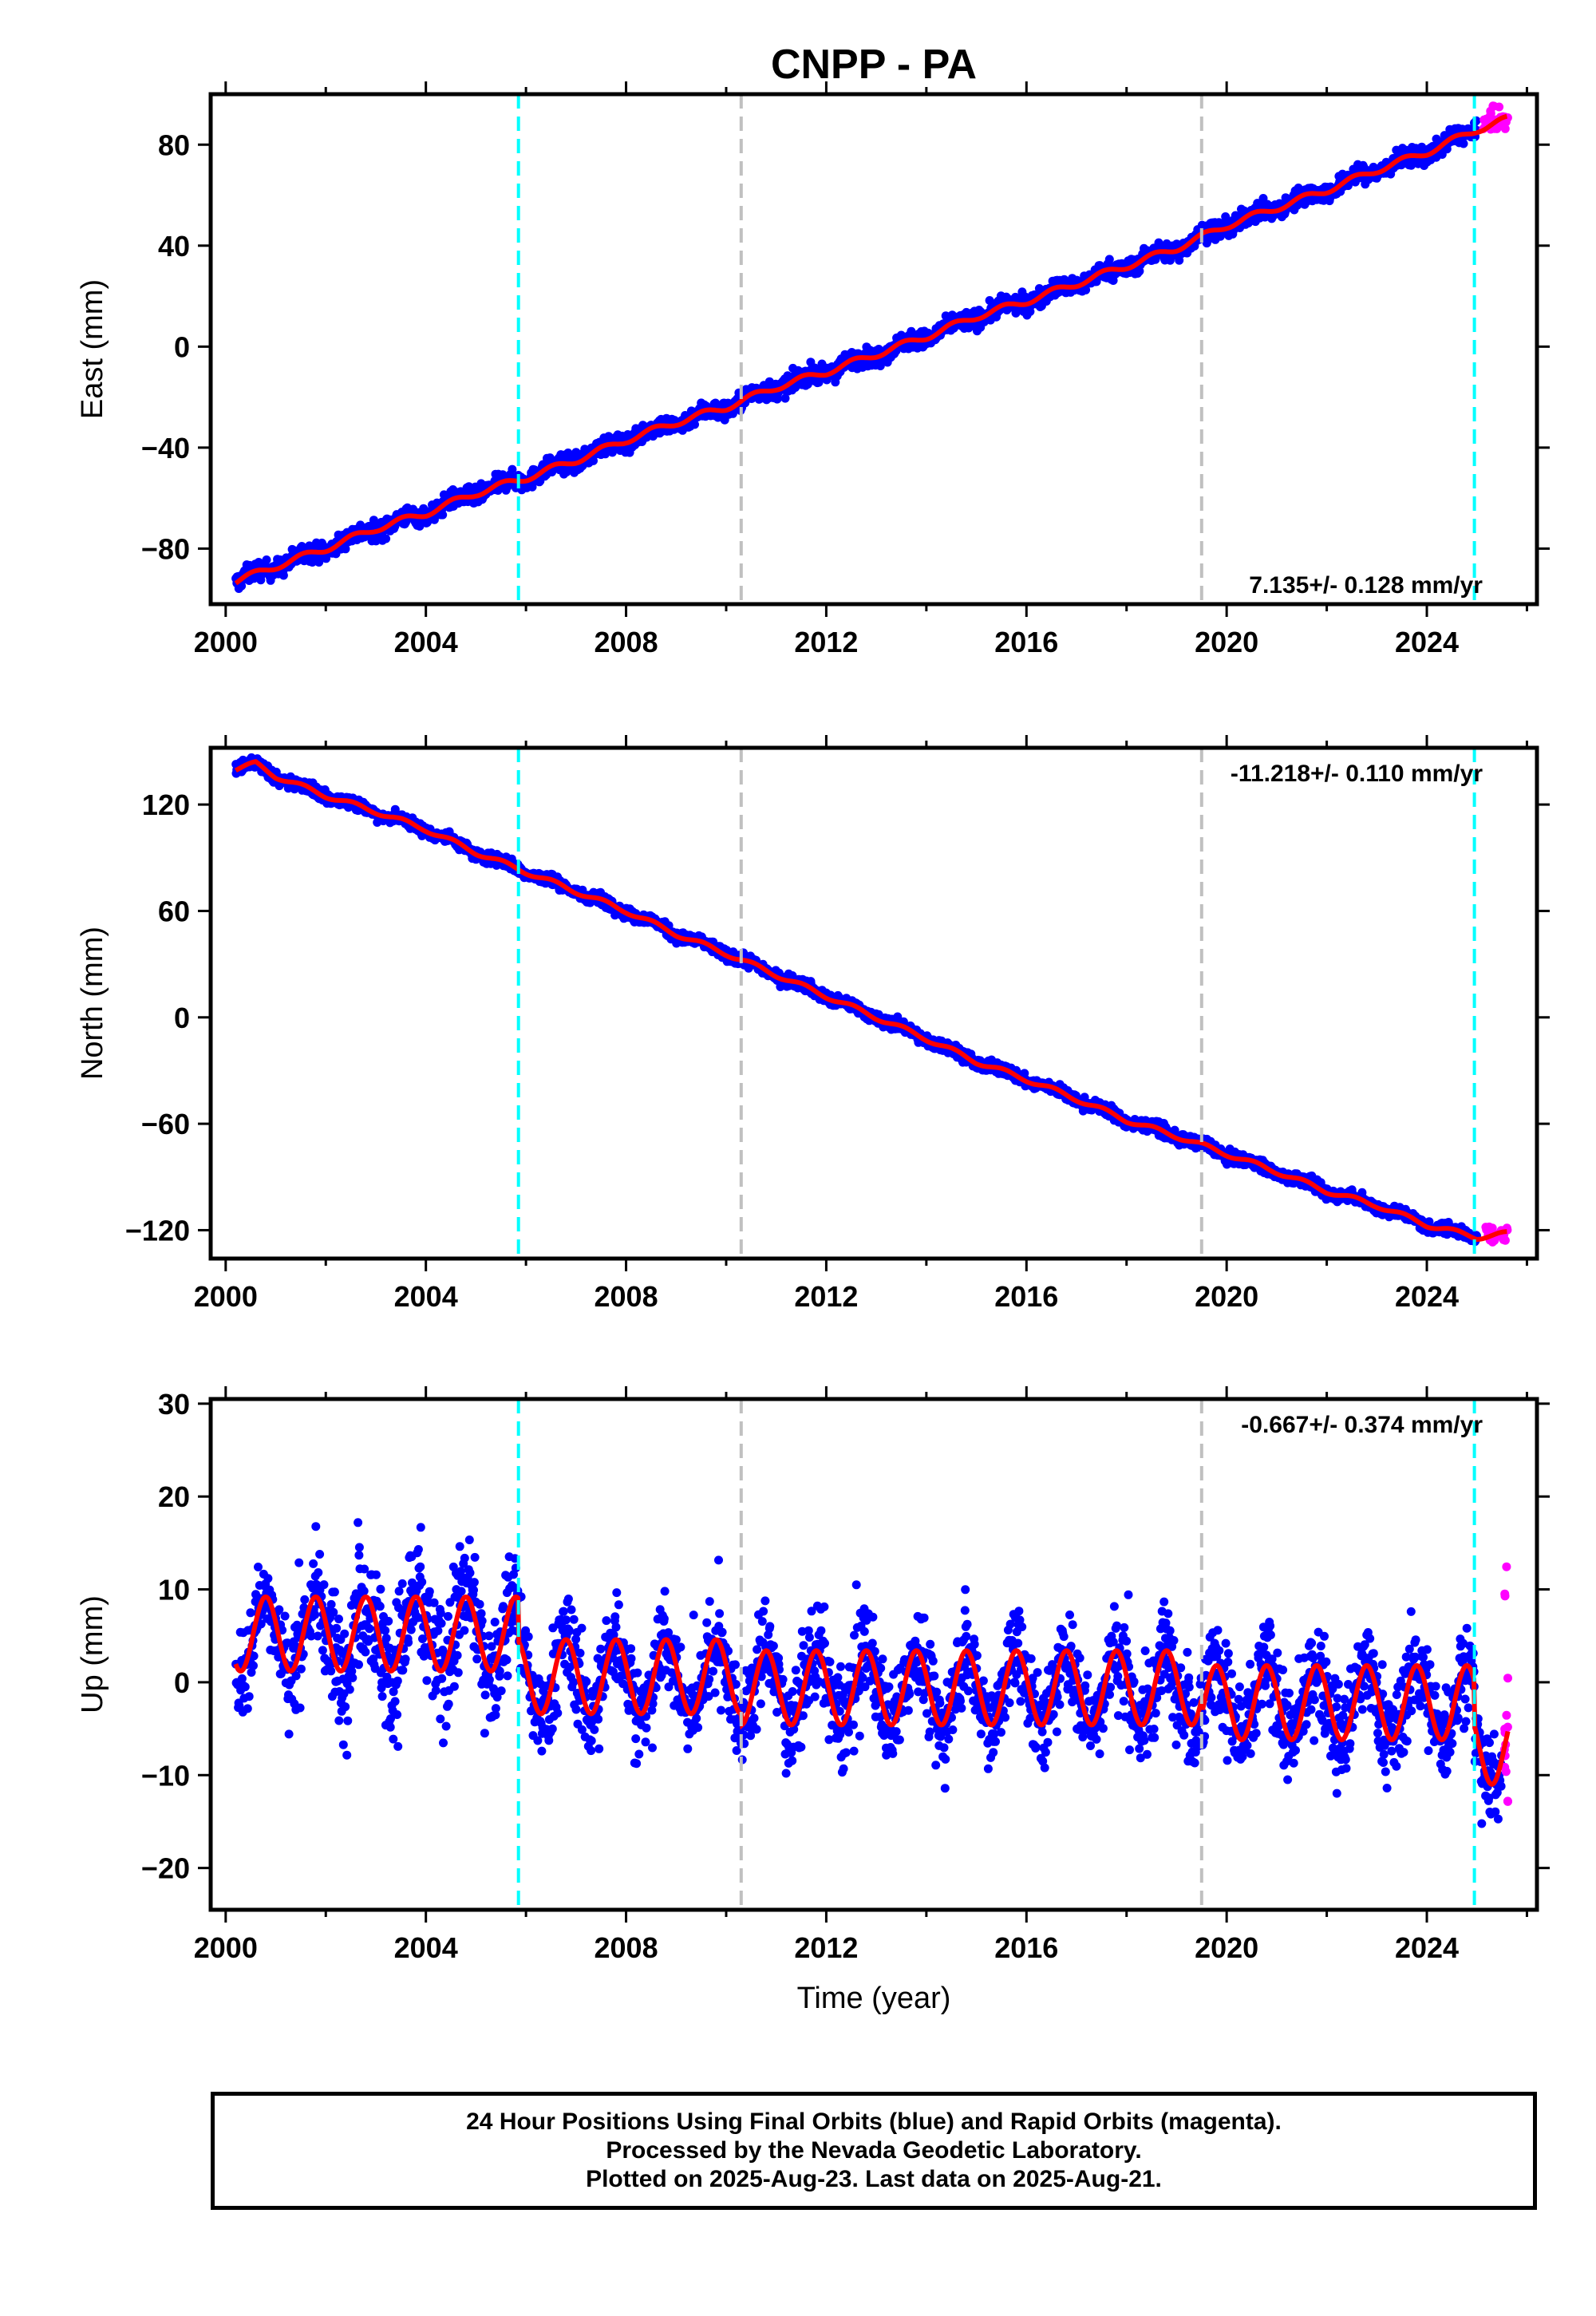  What do you see at coordinates (165, 448) in the screenshot?
I see `y-tick-label: −40` at bounding box center [165, 448].